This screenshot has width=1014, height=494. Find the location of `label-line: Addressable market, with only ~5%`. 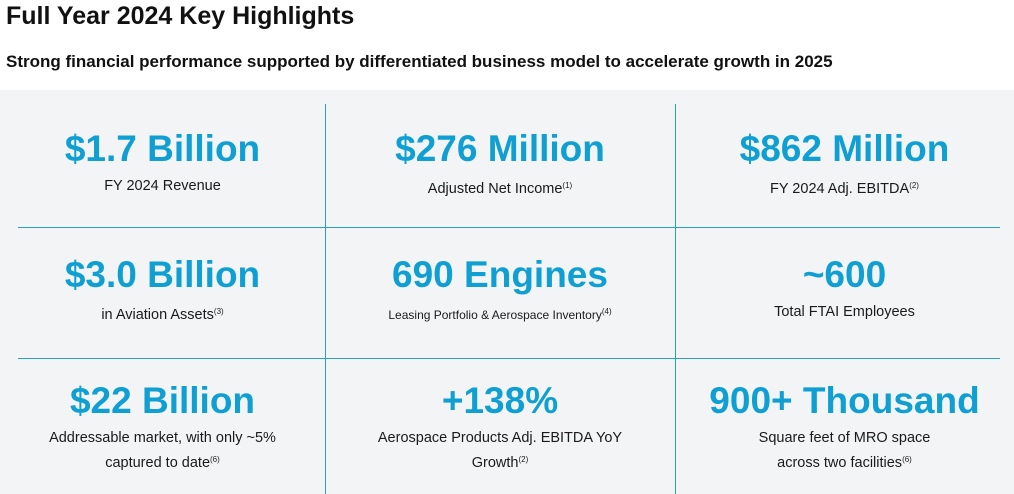

label-line: Addressable market, with only ~5% is located at coordinates (162, 438).